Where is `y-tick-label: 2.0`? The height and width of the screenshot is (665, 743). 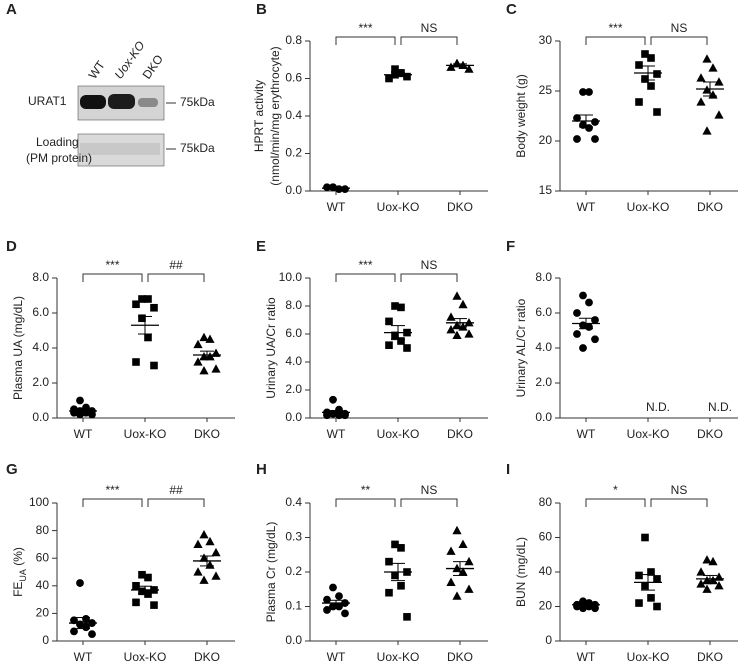
y-tick-label: 2.0 is located at coordinates (543, 382).